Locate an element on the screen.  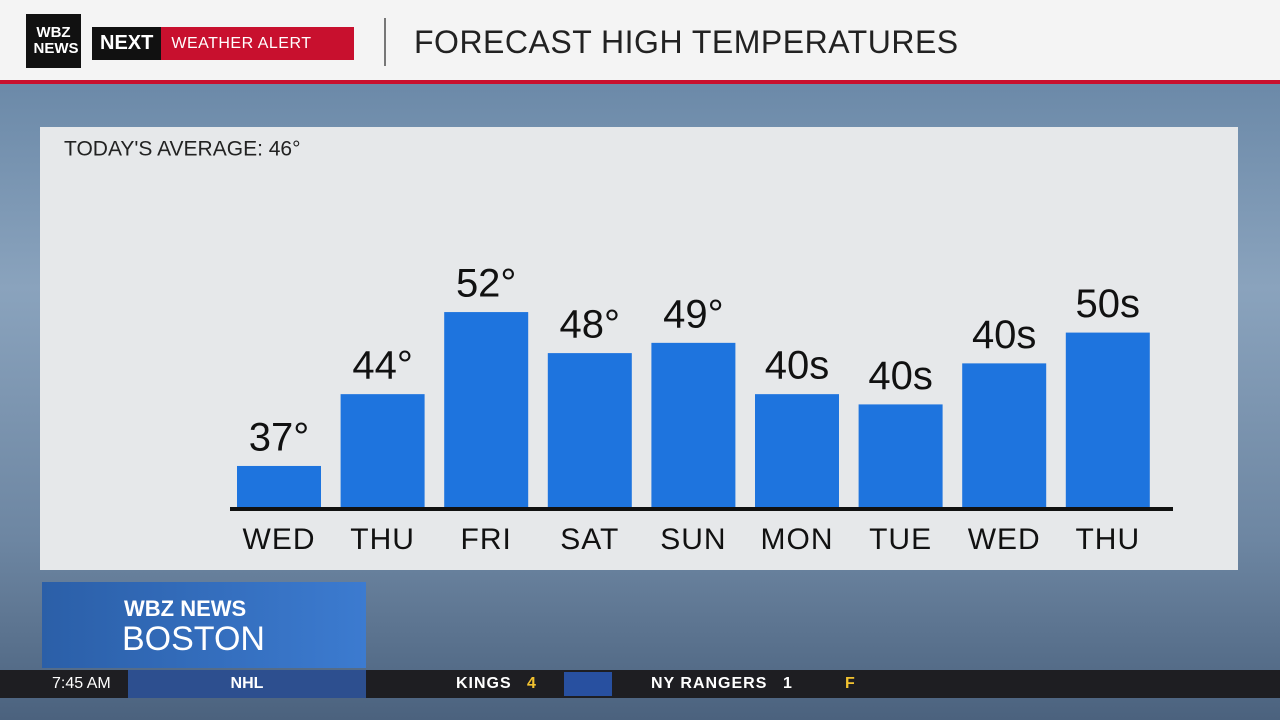
logo-text: WBZ NEWS is located at coordinates (56, 40).